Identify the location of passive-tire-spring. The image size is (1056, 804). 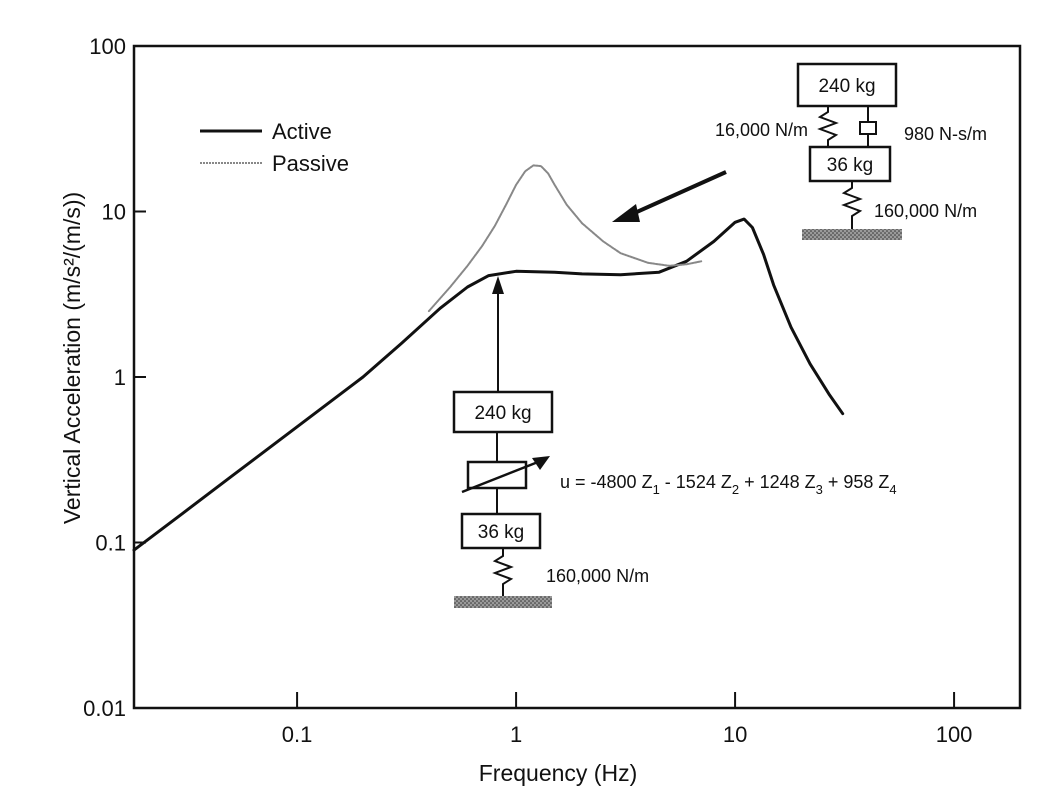
(852, 205).